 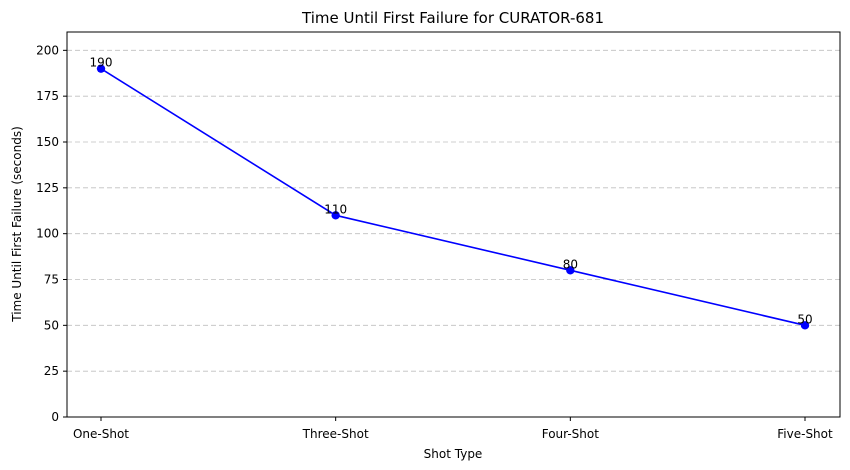 What do you see at coordinates (17, 224) in the screenshot?
I see `y-axis-label: Time Until First Failure (seconds)` at bounding box center [17, 224].